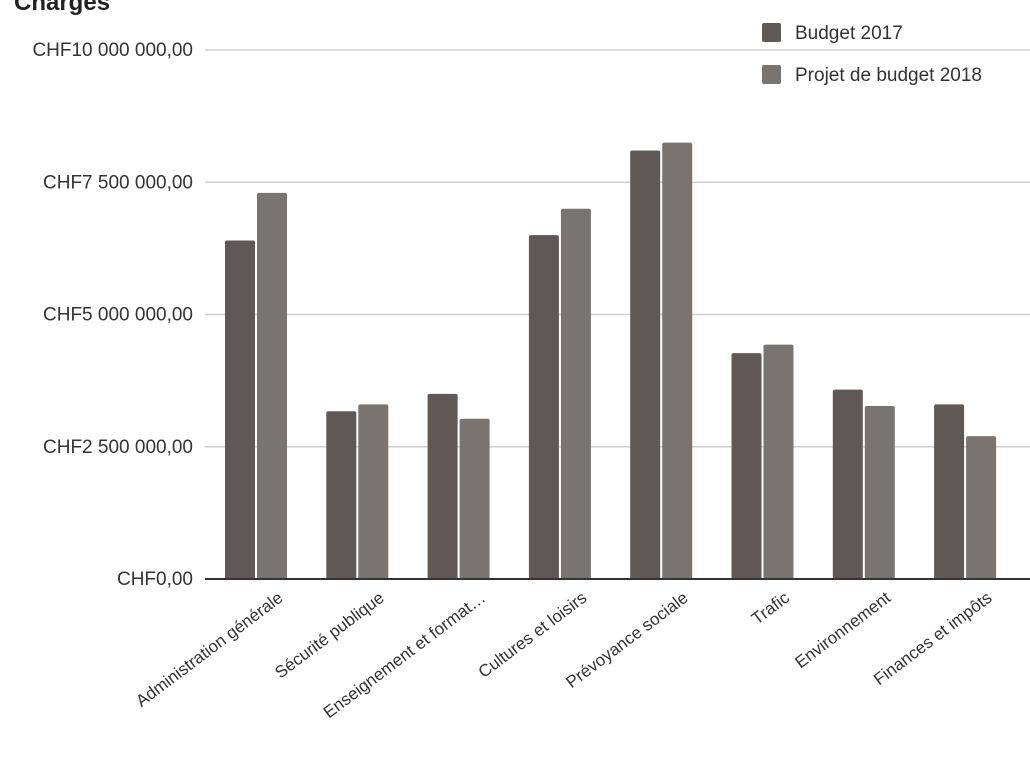 This screenshot has height=766, width=1030. I want to click on y-tick-label: CHF10 000 000,00, so click(112, 50).